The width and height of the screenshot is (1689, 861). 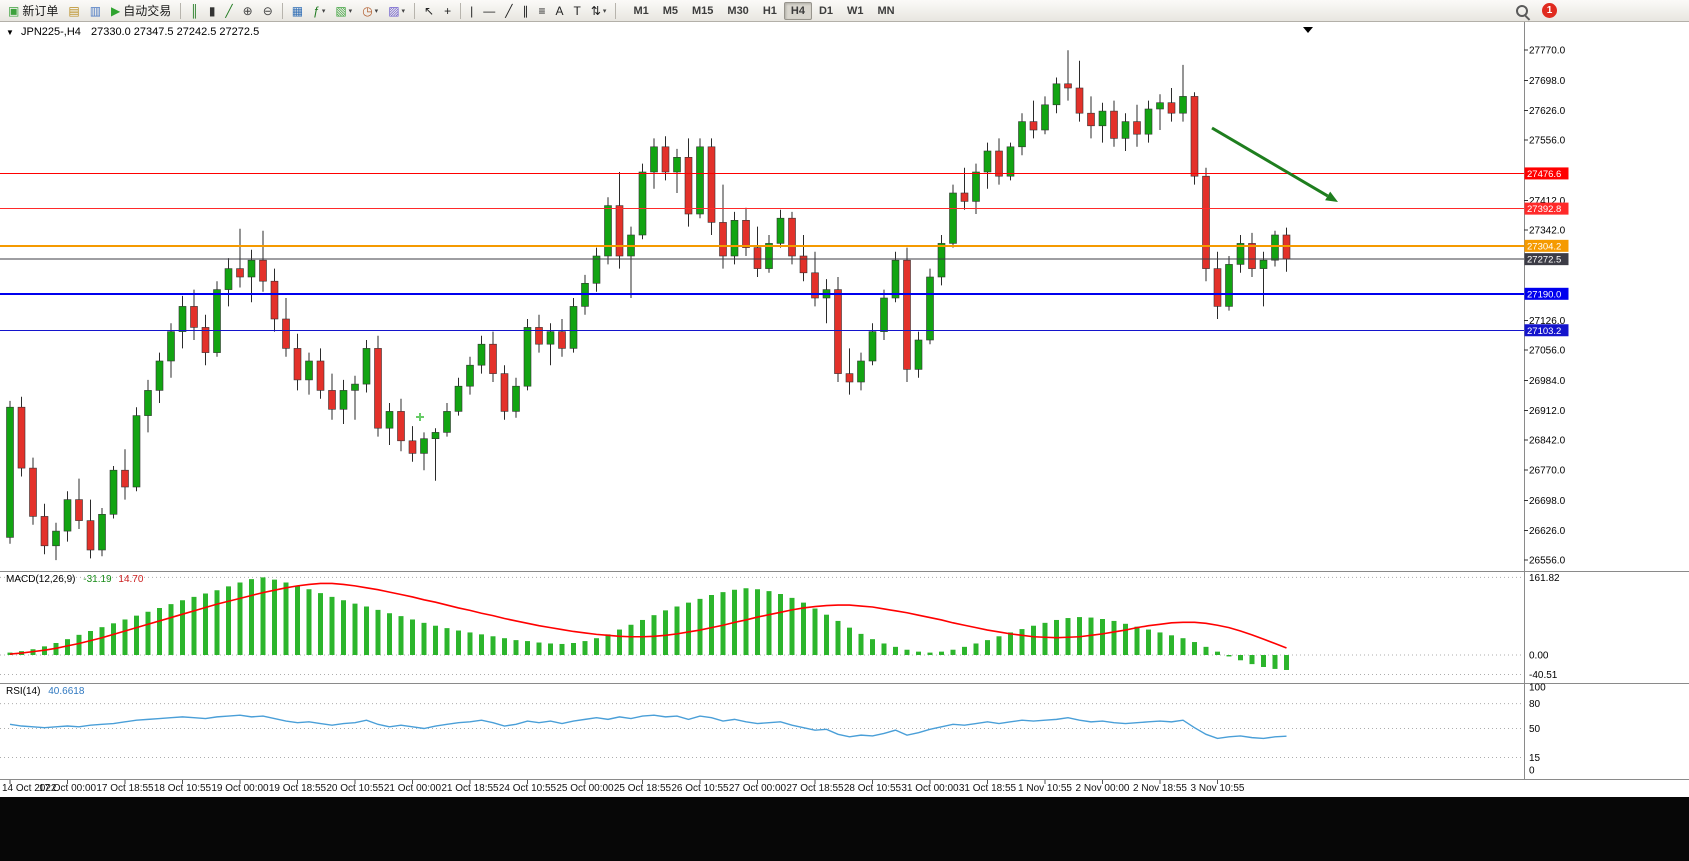 What do you see at coordinates (1546, 173) in the screenshot?
I see `price-level-tag` at bounding box center [1546, 173].